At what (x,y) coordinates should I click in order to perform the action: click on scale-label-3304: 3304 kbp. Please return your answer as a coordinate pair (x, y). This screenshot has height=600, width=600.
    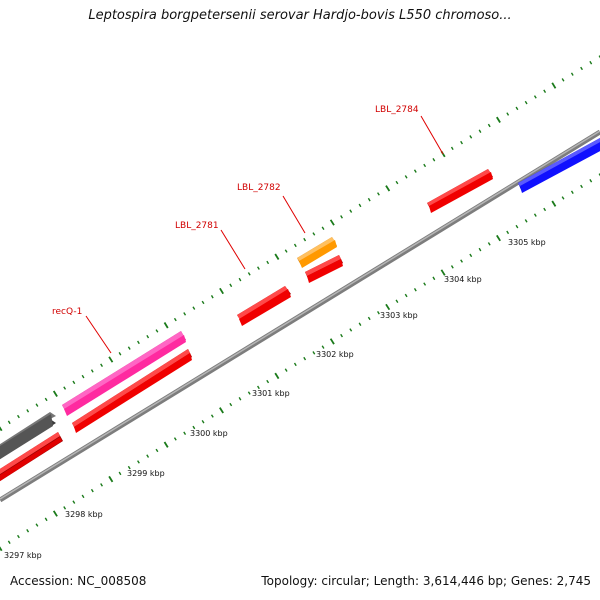
    Looking at the image, I should click on (463, 279).